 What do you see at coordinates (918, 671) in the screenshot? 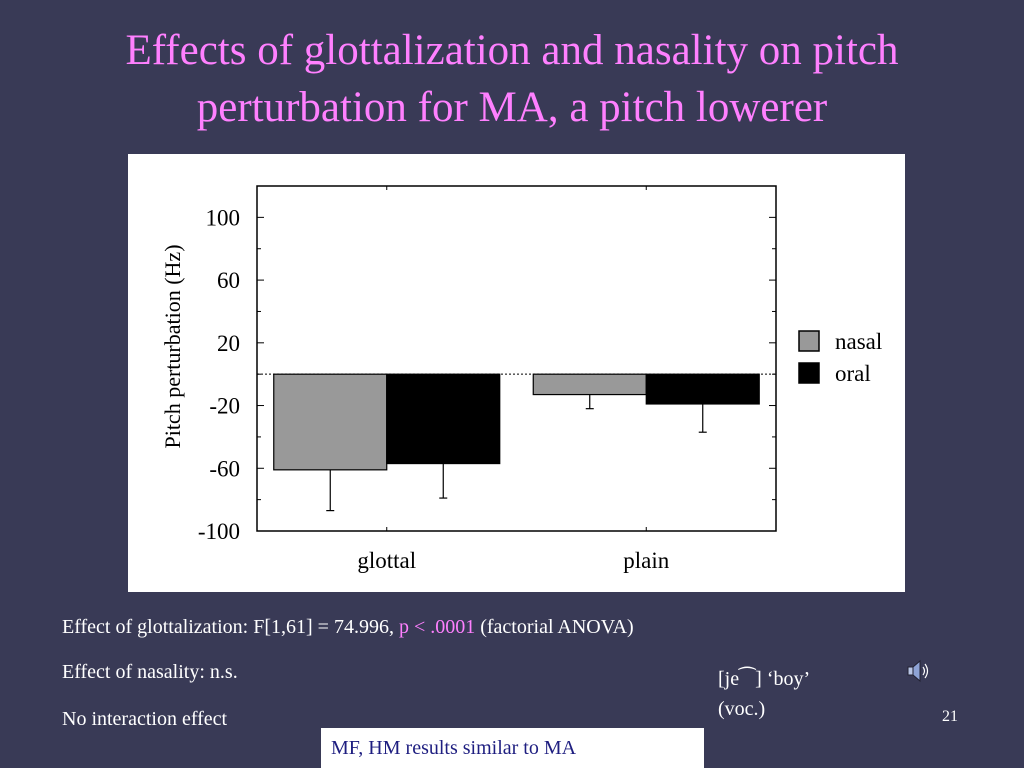
I see `speaker-icon` at bounding box center [918, 671].